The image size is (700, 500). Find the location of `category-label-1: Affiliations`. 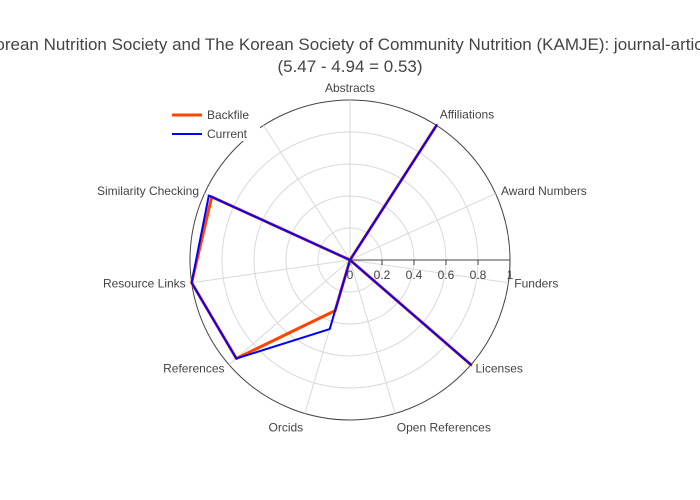

category-label-1: Affiliations is located at coordinates (467, 114).